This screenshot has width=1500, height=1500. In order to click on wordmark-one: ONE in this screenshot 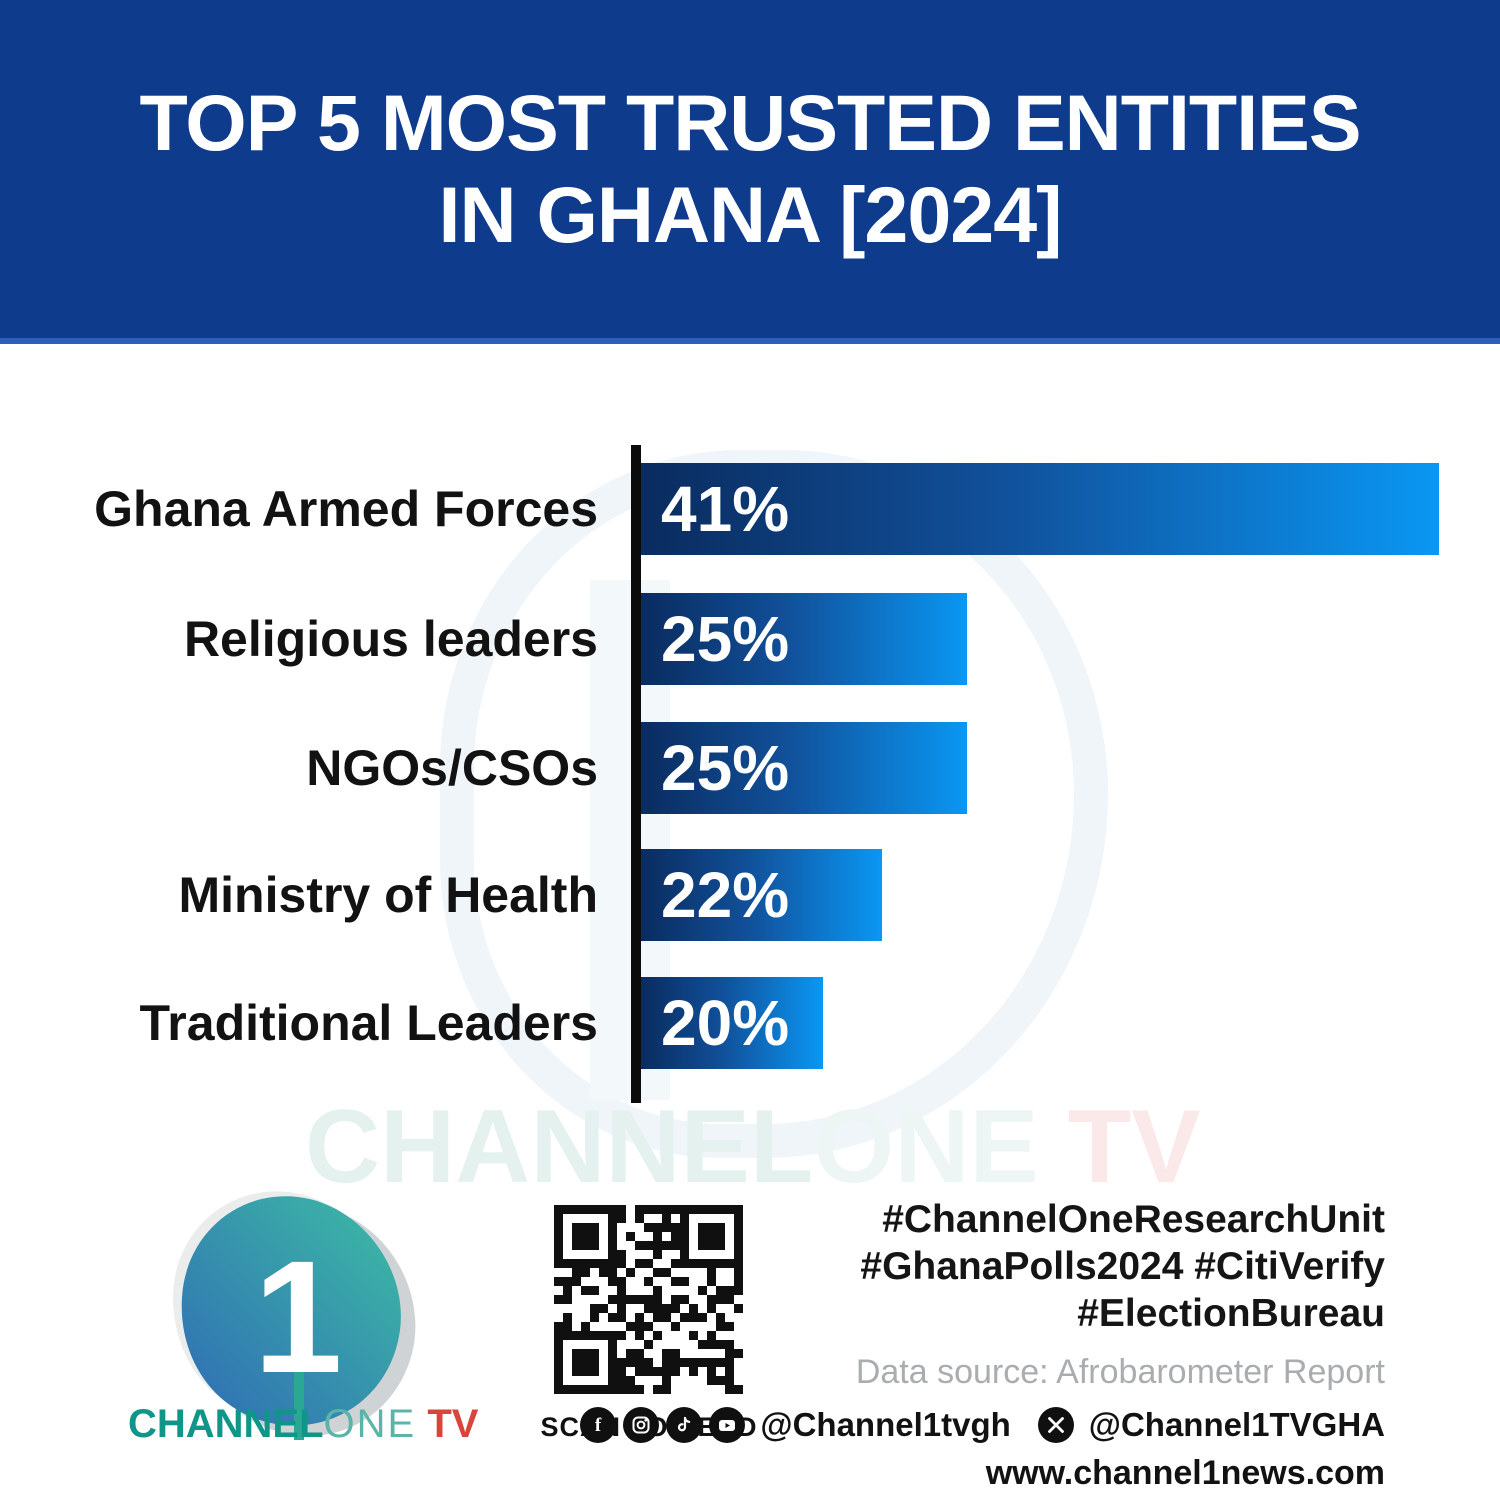, I will do `click(370, 1424)`.